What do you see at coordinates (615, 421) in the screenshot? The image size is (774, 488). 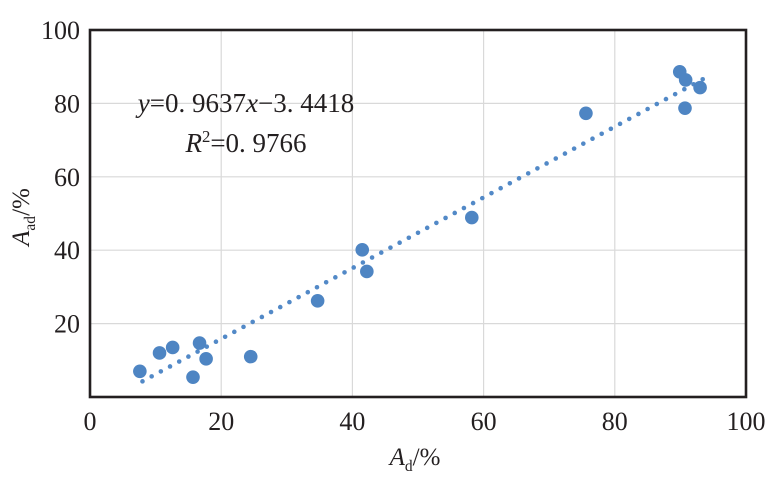 I see `x-tick-label: 80` at bounding box center [615, 421].